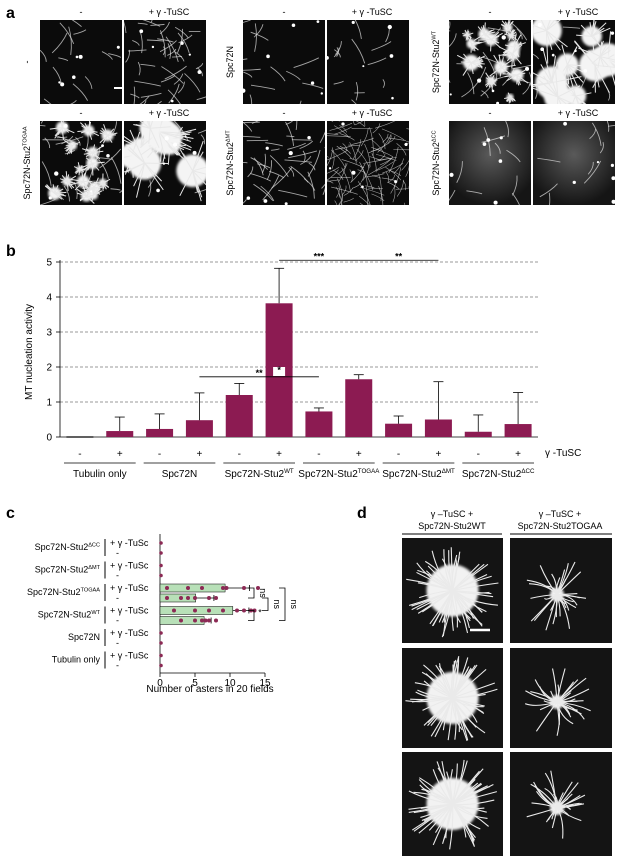  I want to click on b-group-label: Tubulin only, so click(100, 474).